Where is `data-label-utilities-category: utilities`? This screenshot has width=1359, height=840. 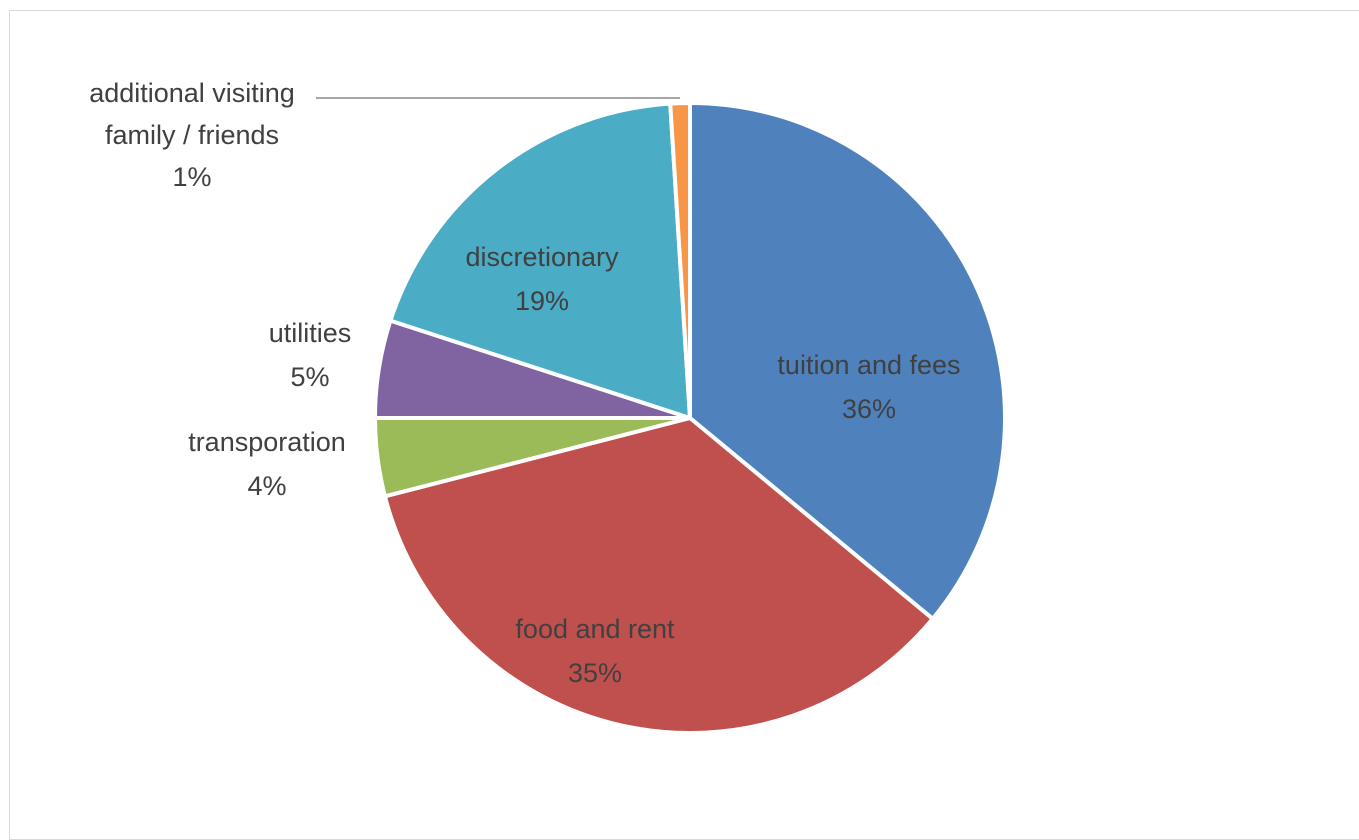 data-label-utilities-category: utilities is located at coordinates (310, 333).